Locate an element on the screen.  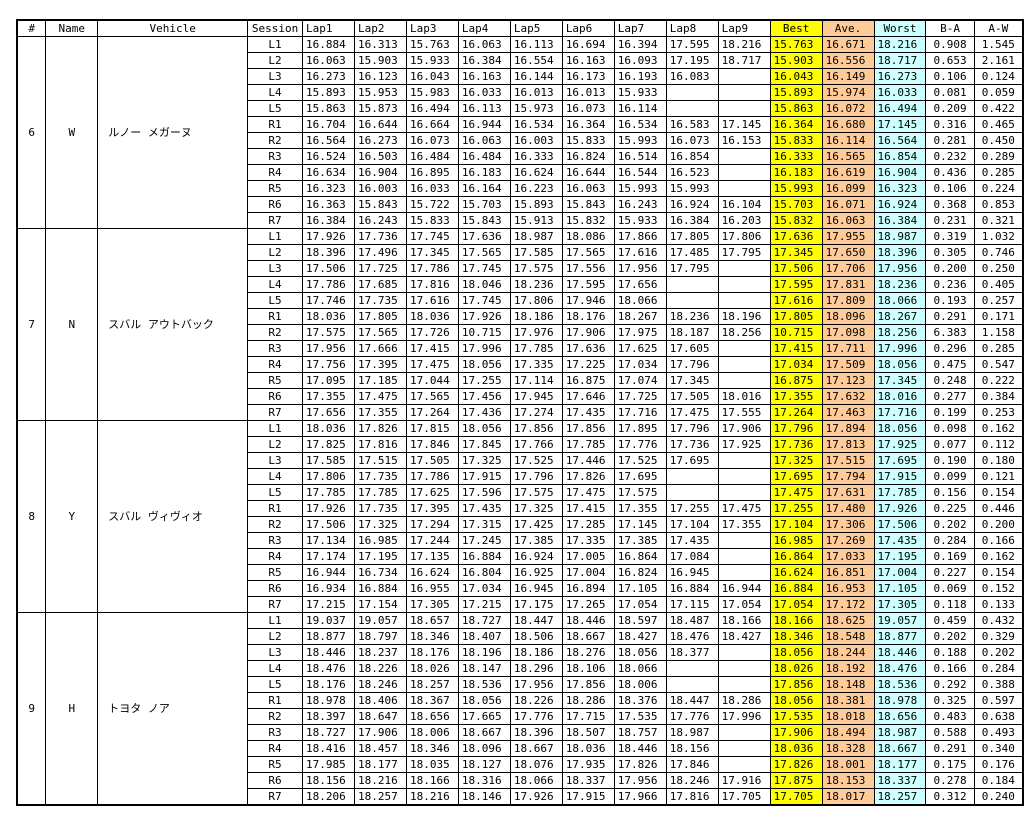
best-minus-ave-cell: 0.156 is located at coordinates (950, 492).